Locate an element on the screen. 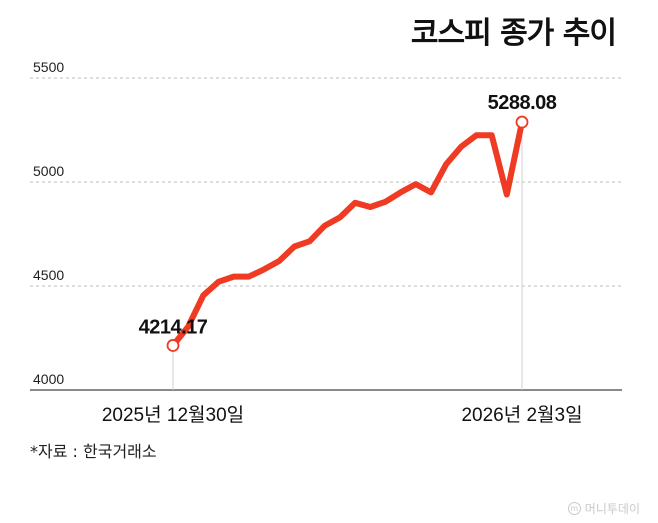 The width and height of the screenshot is (658, 523). source-note: *자료 : 한국거래소 is located at coordinates (93, 451).